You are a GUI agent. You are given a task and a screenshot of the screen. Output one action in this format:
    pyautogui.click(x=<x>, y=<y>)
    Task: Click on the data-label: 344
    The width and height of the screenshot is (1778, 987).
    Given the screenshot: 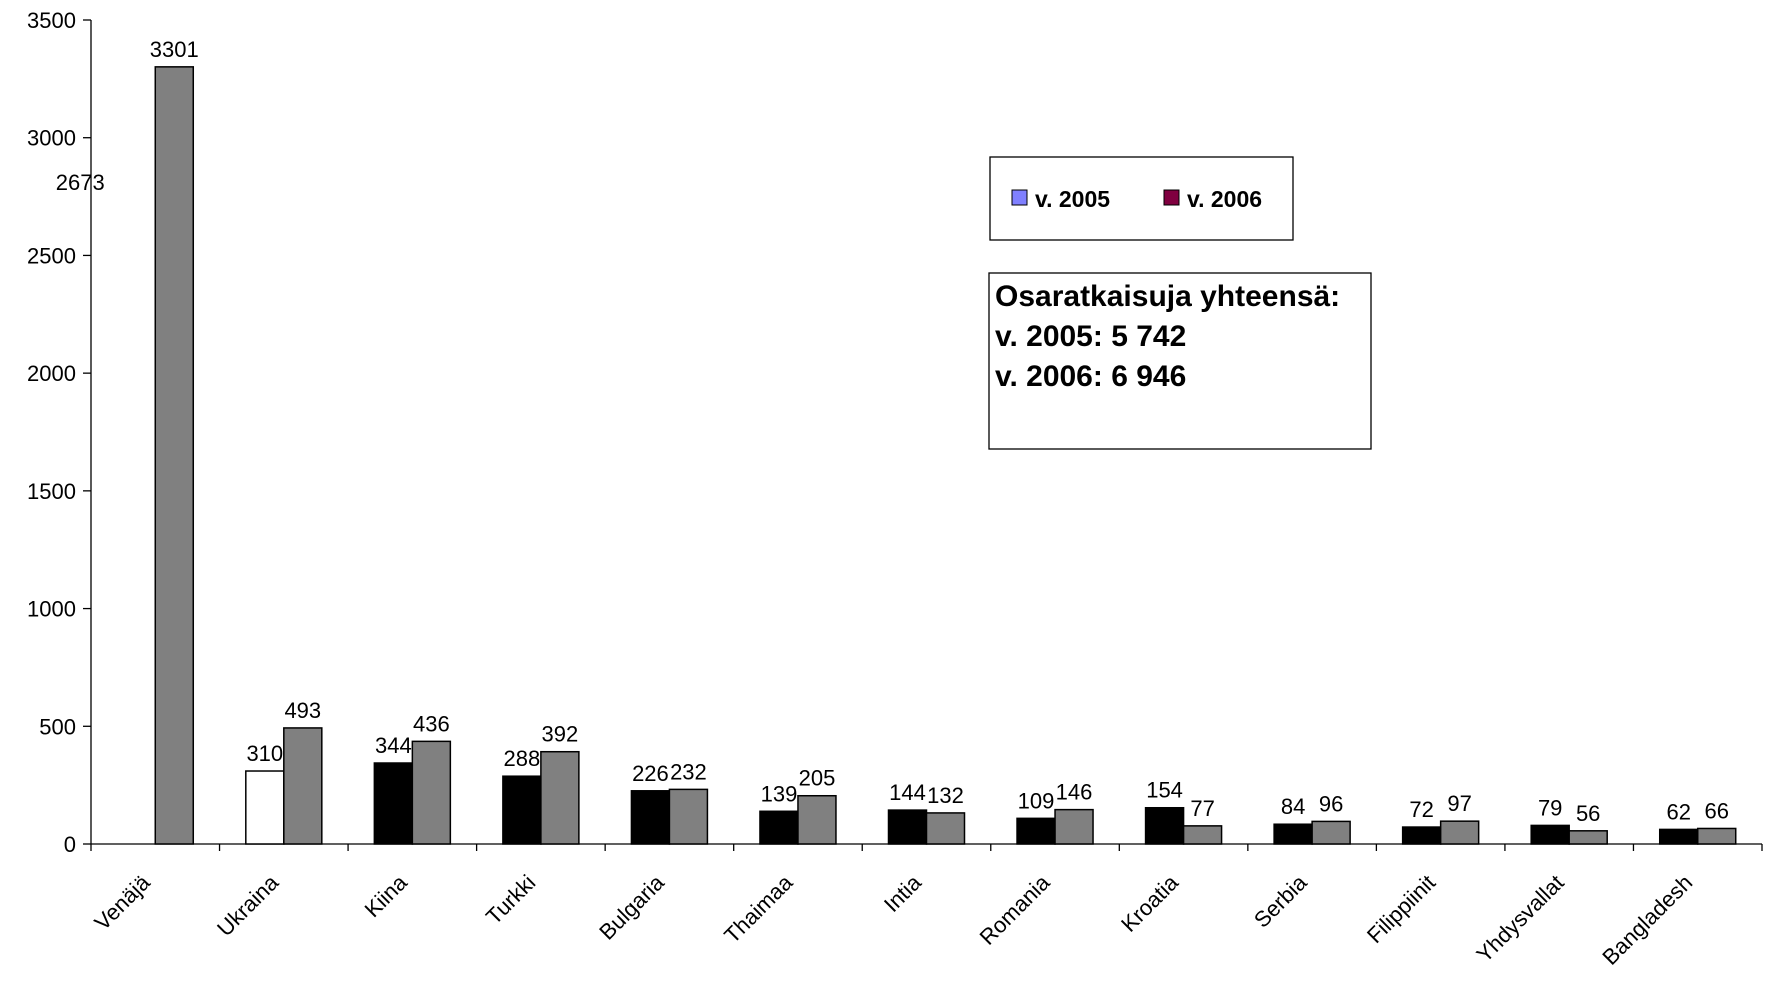 What is the action you would take?
    pyautogui.click(x=393, y=745)
    